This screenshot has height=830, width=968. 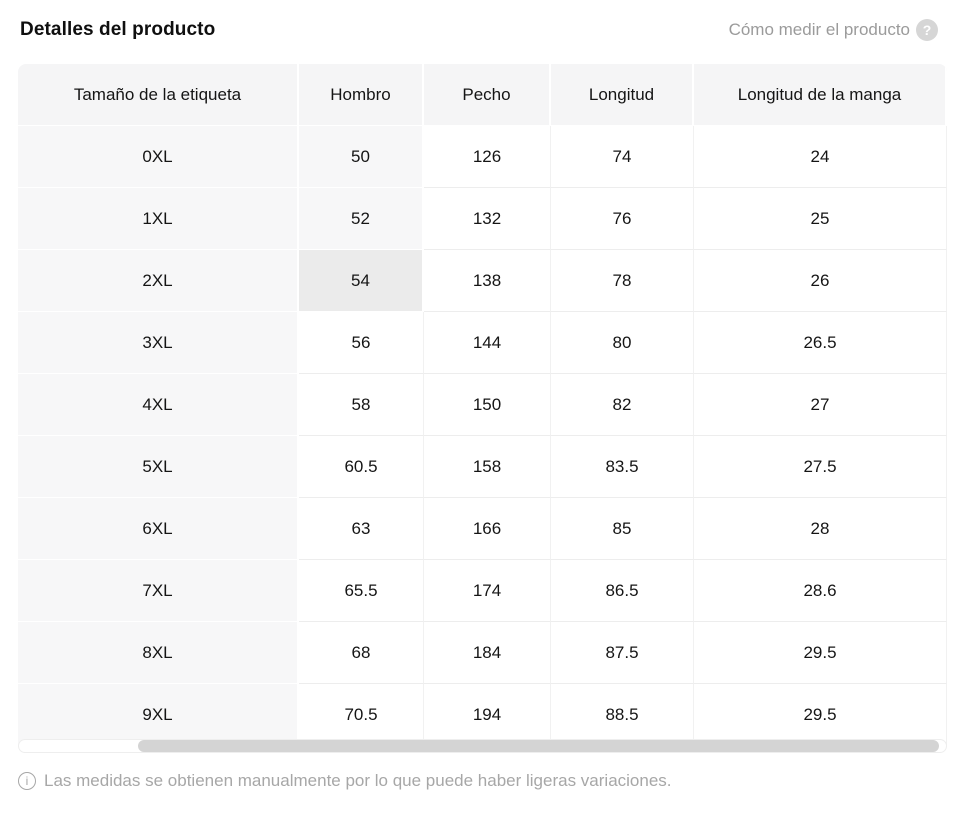 What do you see at coordinates (158, 715) in the screenshot?
I see `table-cell: 9XL` at bounding box center [158, 715].